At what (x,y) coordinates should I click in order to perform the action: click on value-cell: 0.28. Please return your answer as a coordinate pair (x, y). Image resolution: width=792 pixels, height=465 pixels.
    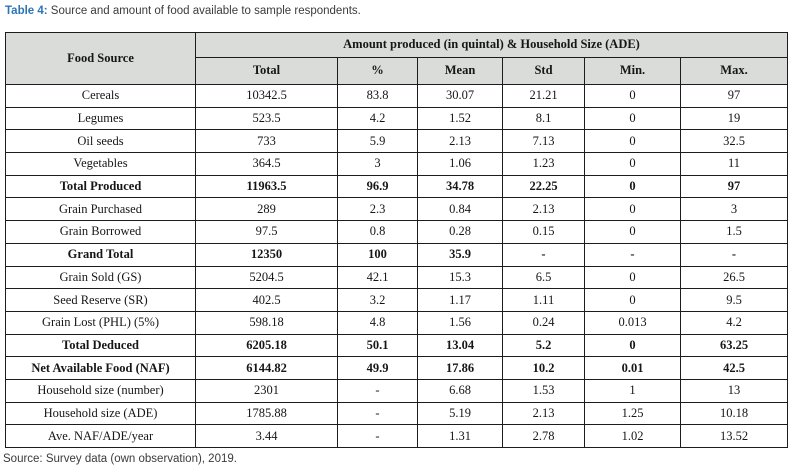
    Looking at the image, I should click on (460, 232).